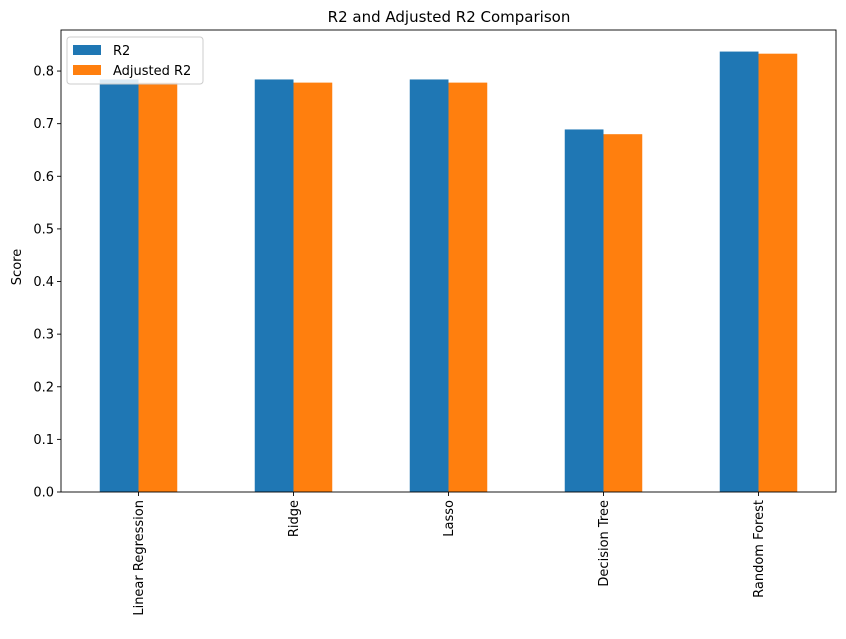 The width and height of the screenshot is (846, 639). What do you see at coordinates (584, 310) in the screenshot?
I see `bar-r2-decision-tree` at bounding box center [584, 310].